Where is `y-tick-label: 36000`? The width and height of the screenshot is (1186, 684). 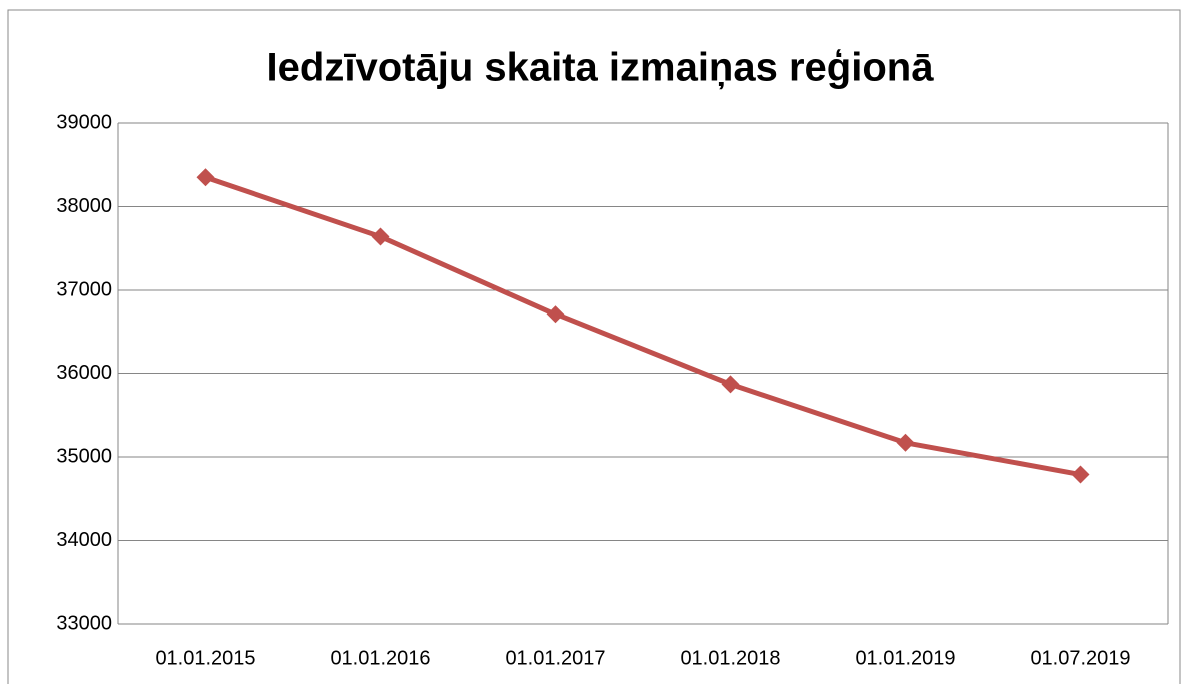
y-tick-label: 36000 is located at coordinates (84, 373).